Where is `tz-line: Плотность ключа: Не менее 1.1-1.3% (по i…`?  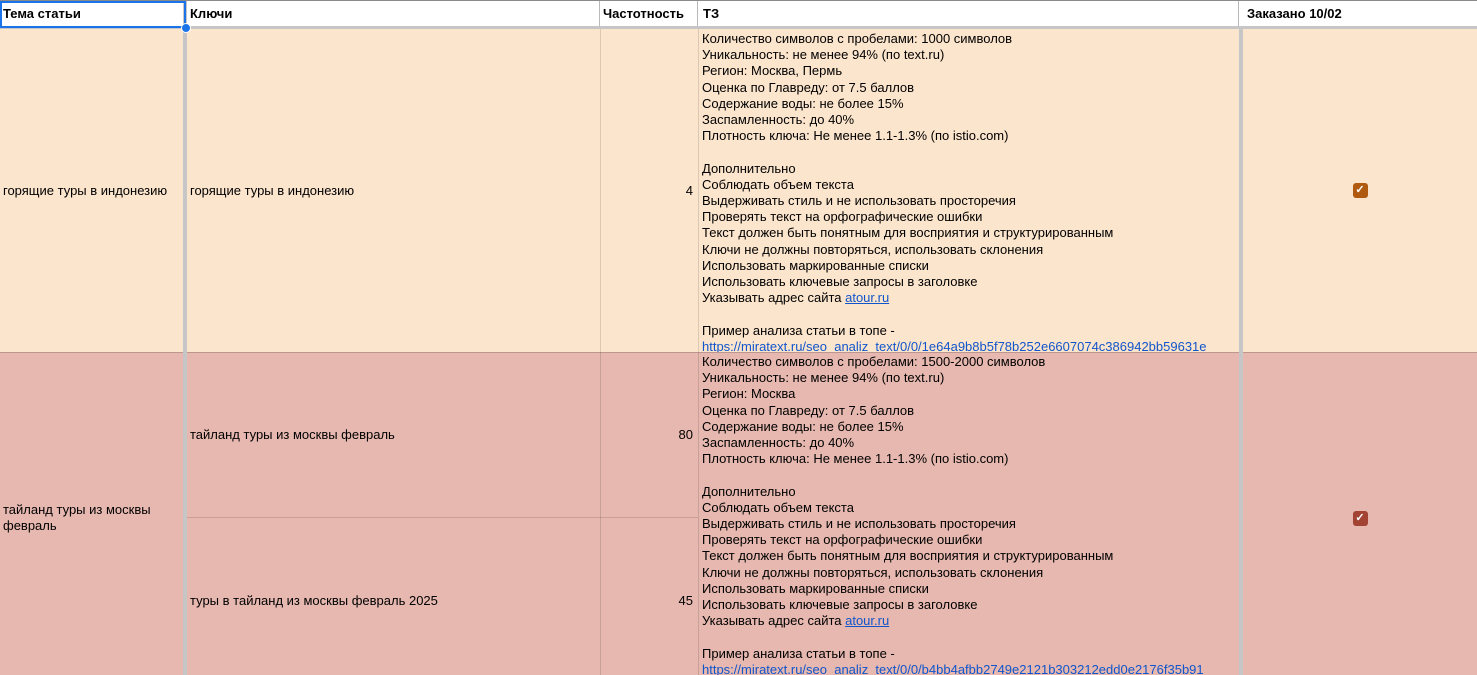 tz-line: Плотность ключа: Не менее 1.1-1.3% (по i… is located at coordinates (968, 459).